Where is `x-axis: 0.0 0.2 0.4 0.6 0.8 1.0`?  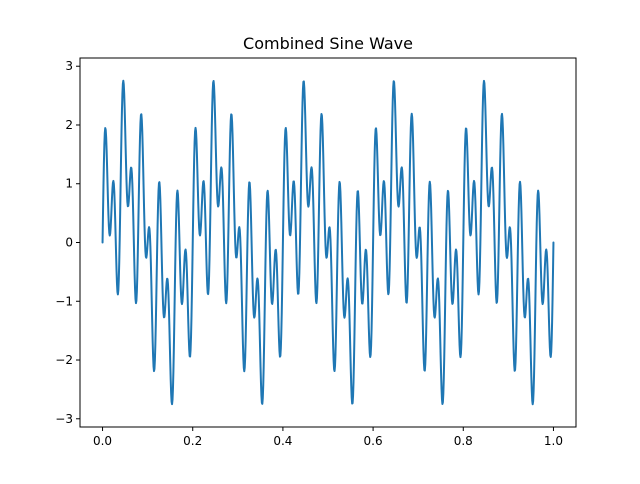 x-axis: 0.0 0.2 0.4 0.6 0.8 1.0 is located at coordinates (328, 437).